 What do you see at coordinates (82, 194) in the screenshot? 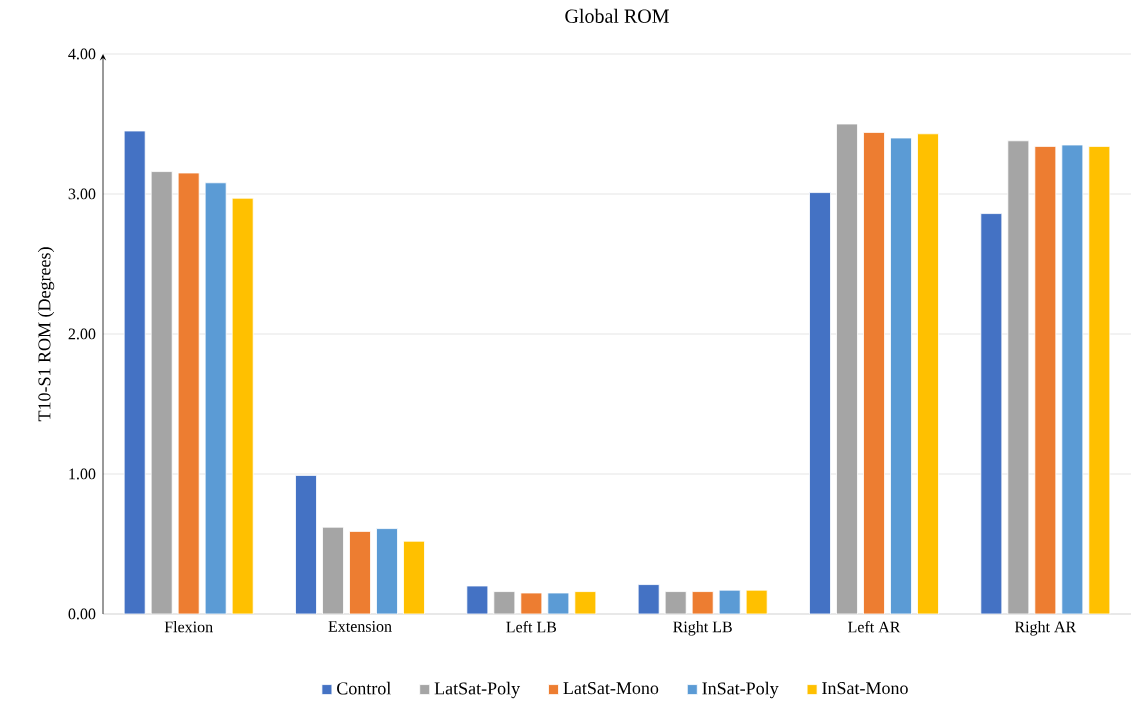
I see `y-tick-label: 3.00` at bounding box center [82, 194].